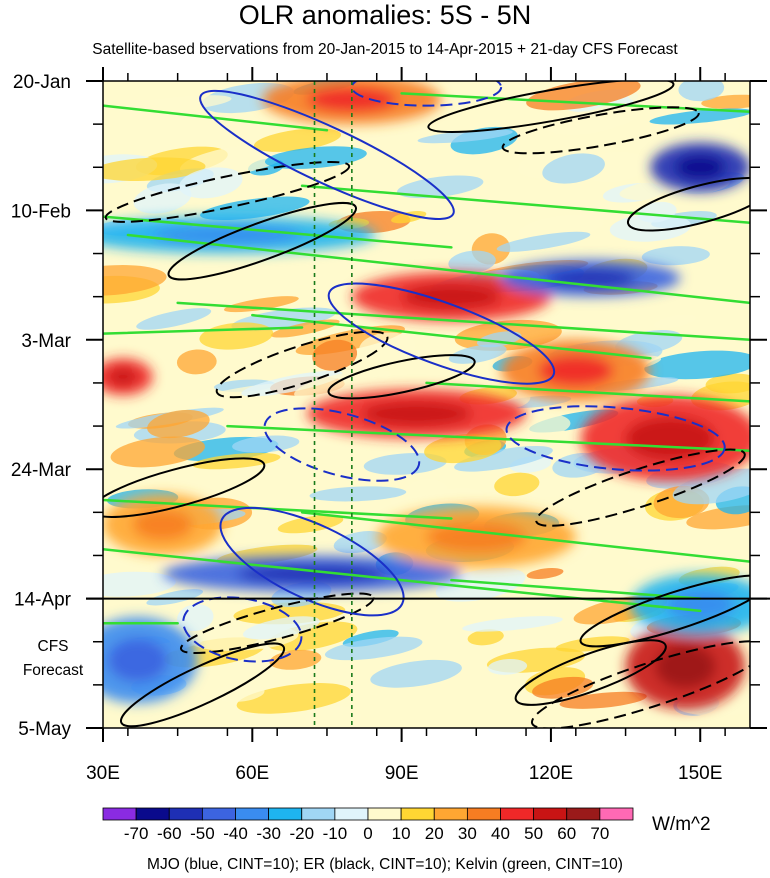  I want to click on x-tick-label: 30E, so click(103, 773).